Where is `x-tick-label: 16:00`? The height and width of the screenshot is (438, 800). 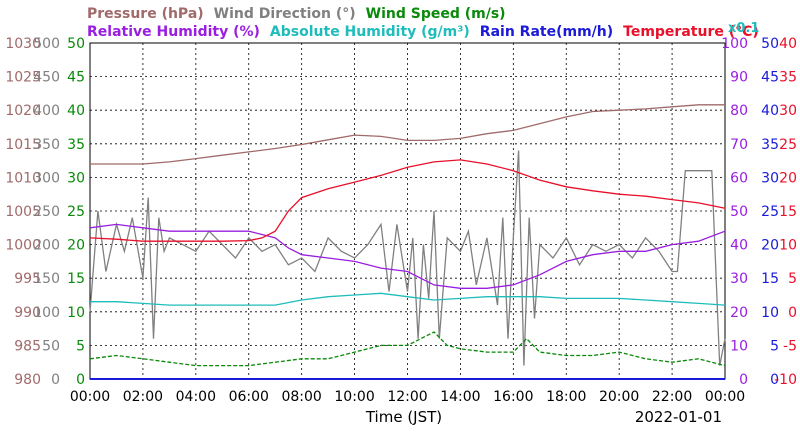 x-tick-label: 16:00 is located at coordinates (513, 397).